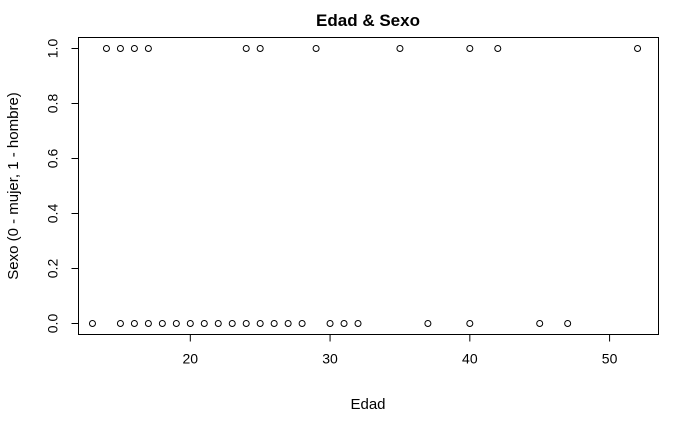  I want to click on y-tick-label: 1.0, so click(53, 49).